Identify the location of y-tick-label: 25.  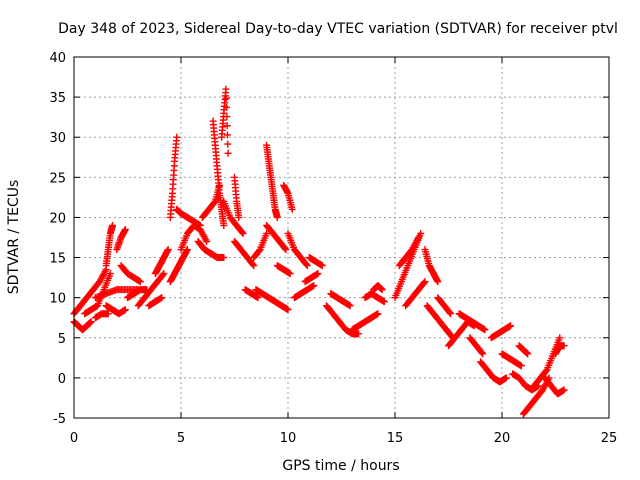
(57, 178).